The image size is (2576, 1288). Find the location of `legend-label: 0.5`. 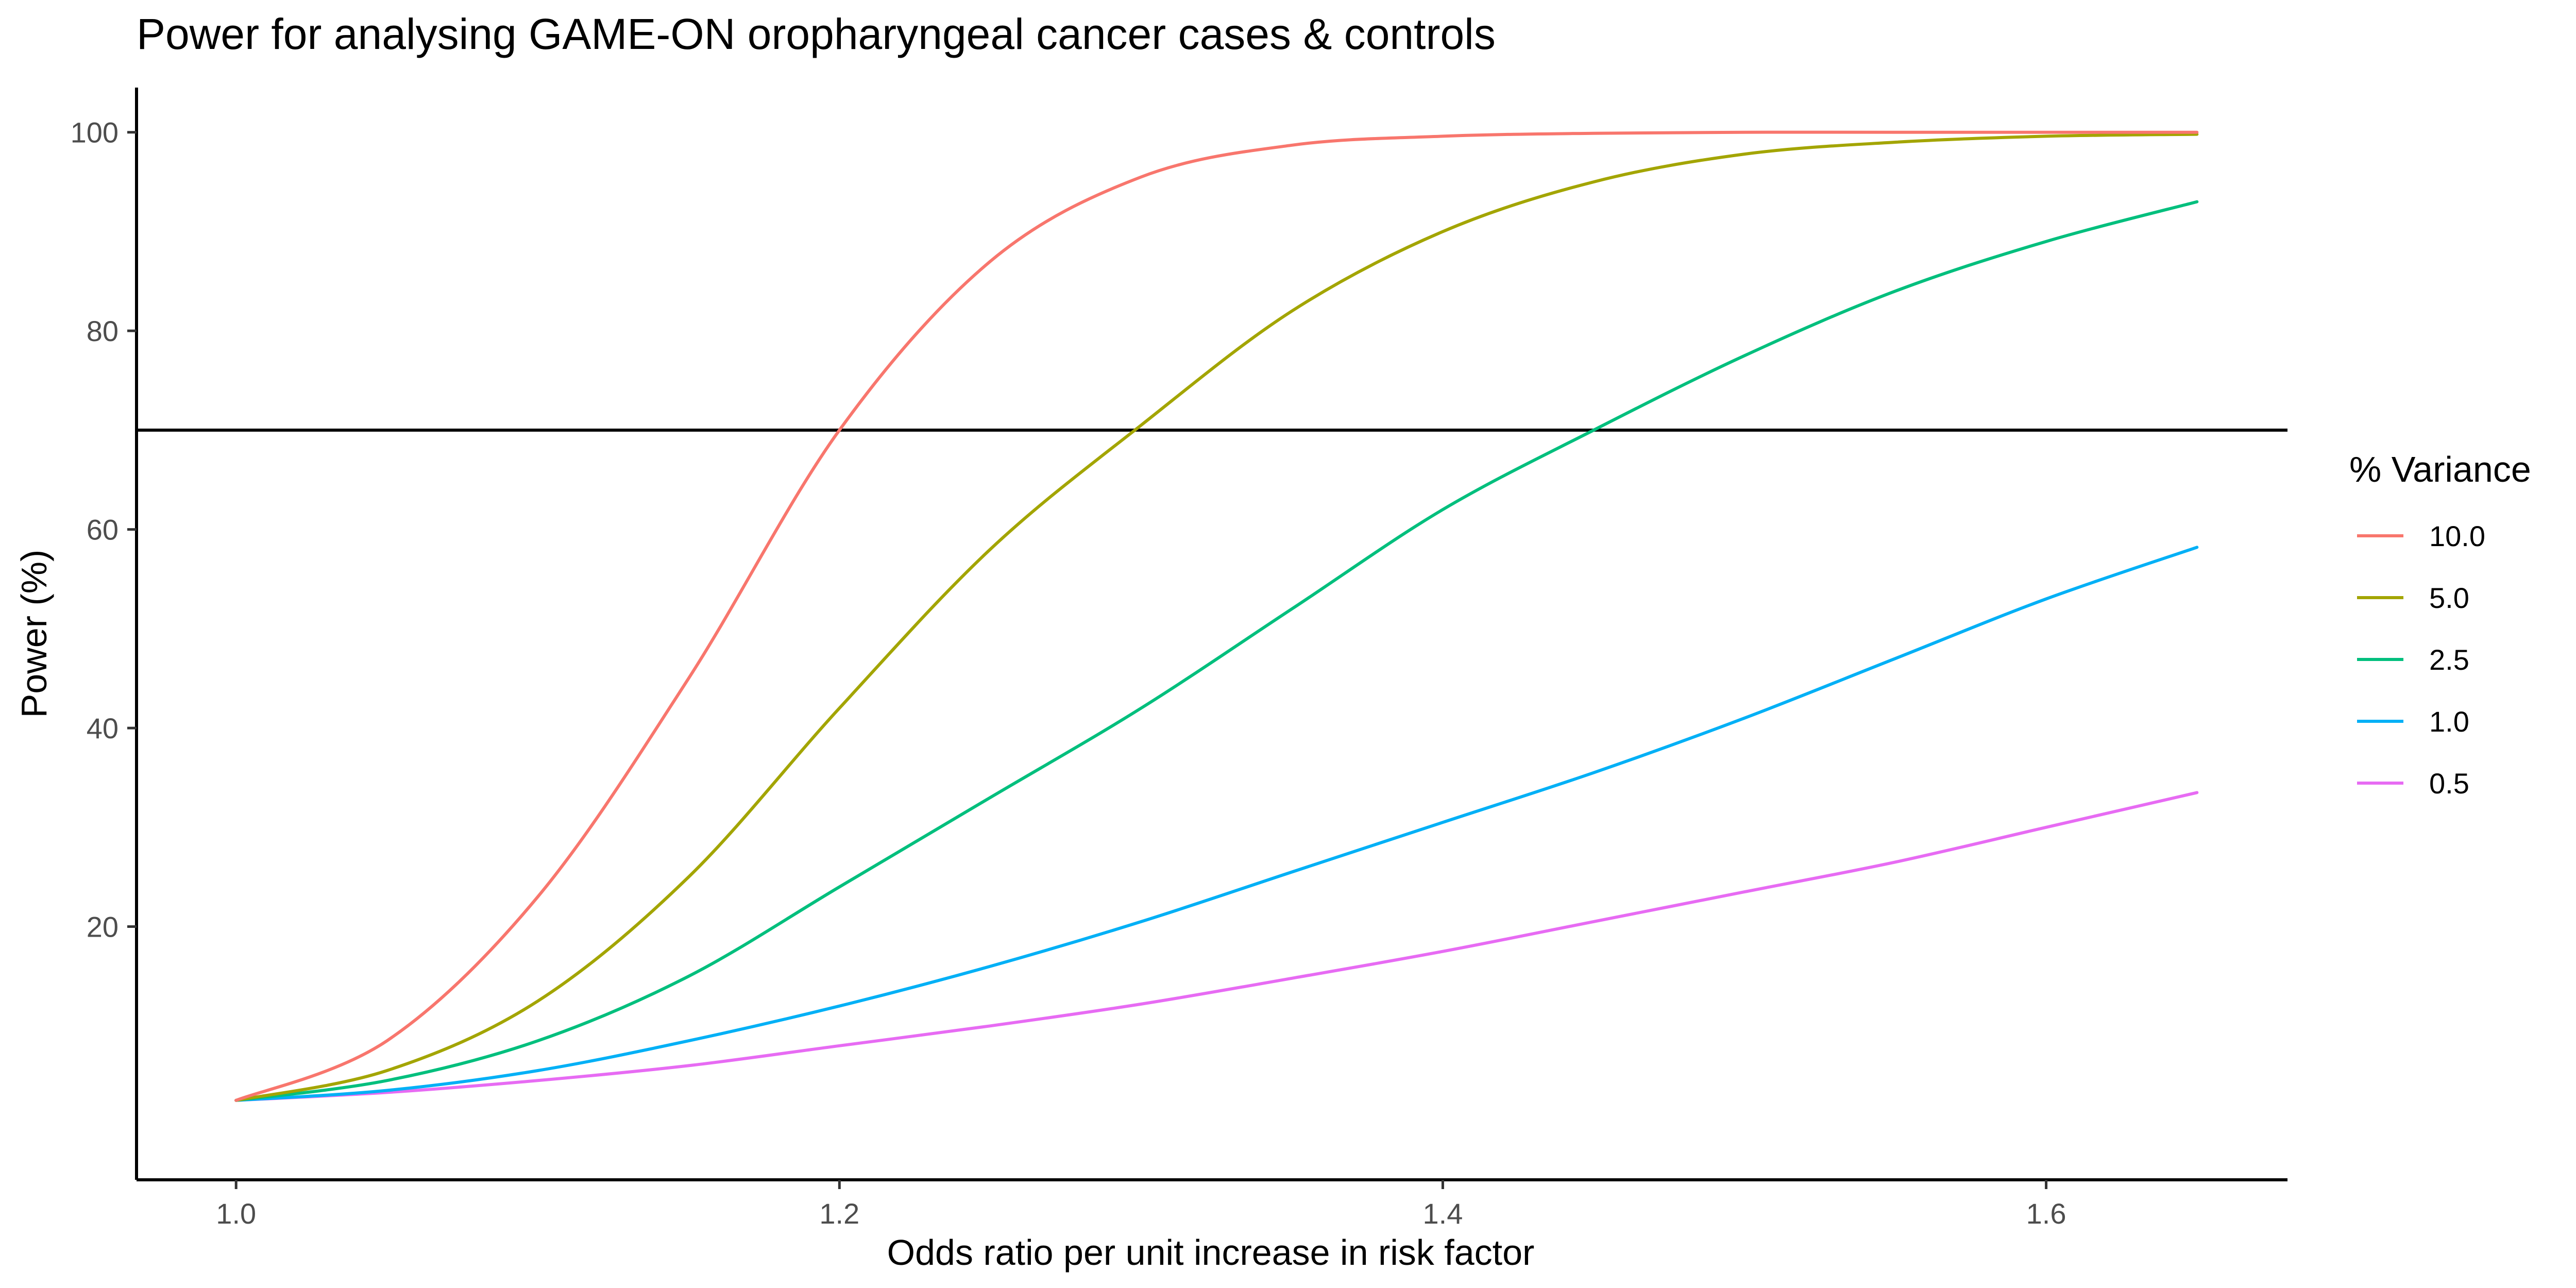

legend-label: 0.5 is located at coordinates (2449, 783).